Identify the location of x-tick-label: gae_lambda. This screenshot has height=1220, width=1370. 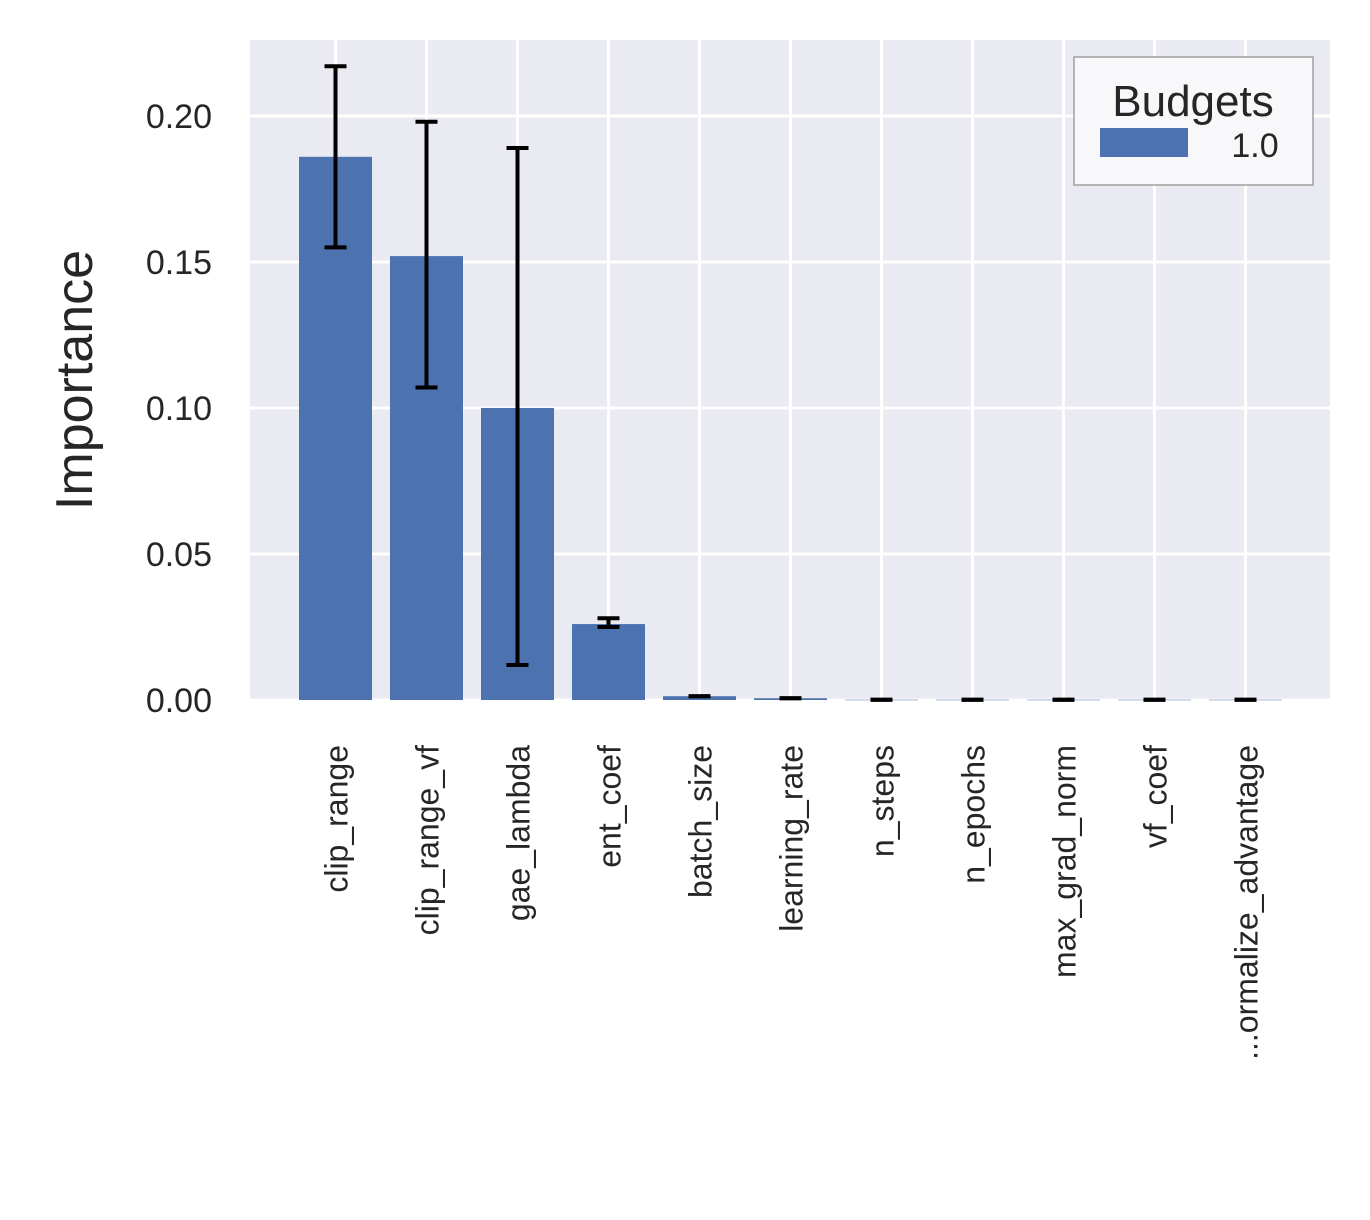
(519, 833).